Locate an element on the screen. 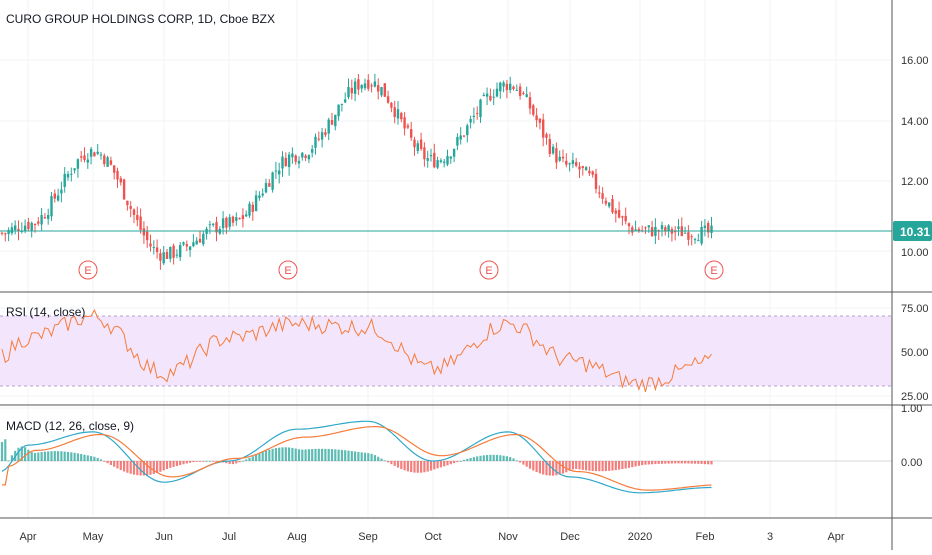 The image size is (932, 555). rsi-tick-75: 75.00 is located at coordinates (915, 309).